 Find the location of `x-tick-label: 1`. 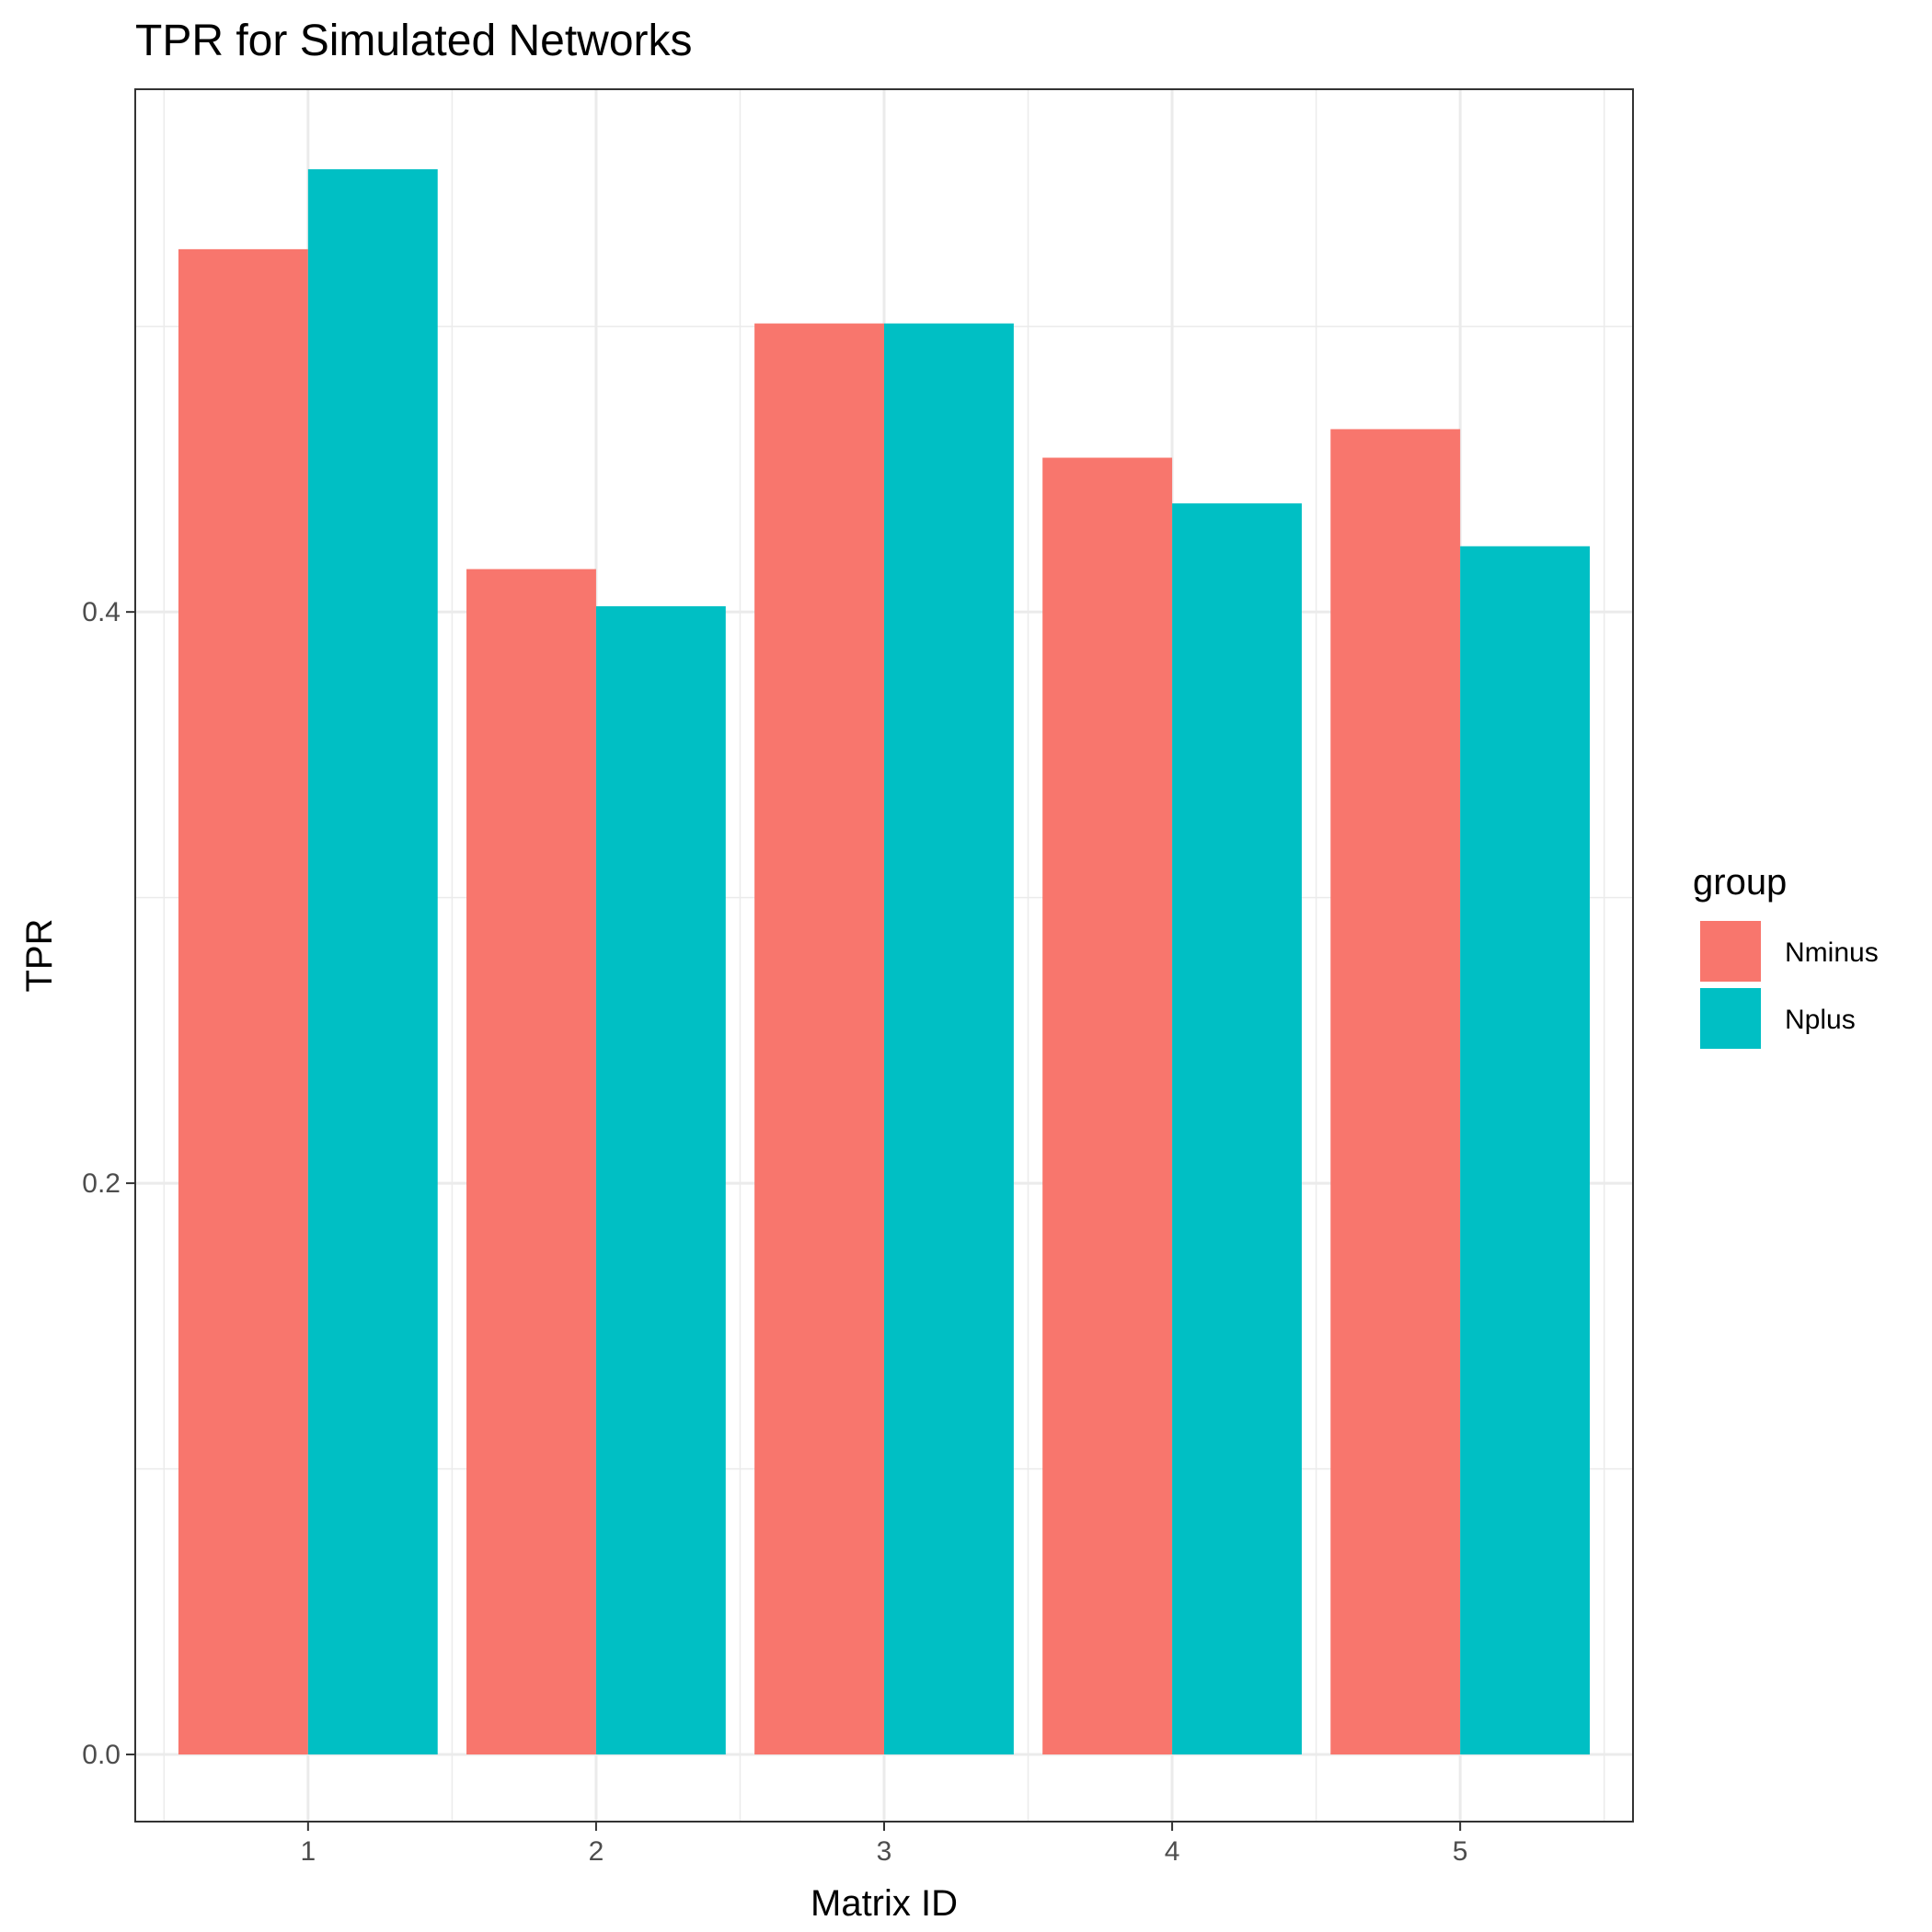

x-tick-label: 1 is located at coordinates (308, 1851).